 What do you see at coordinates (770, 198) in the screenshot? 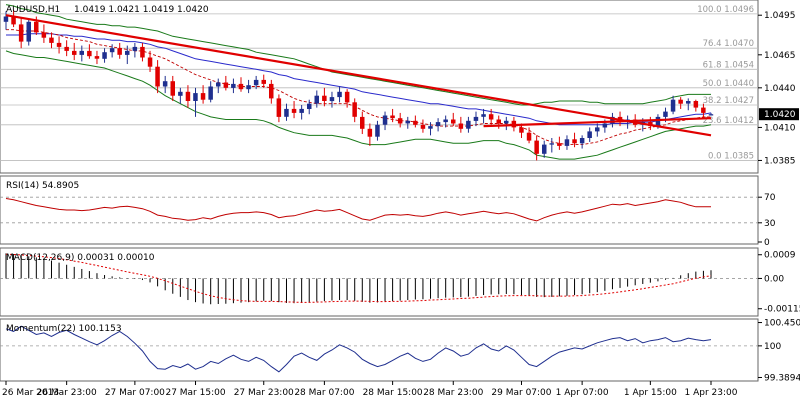
I see `rsi-tick-label: 70` at bounding box center [770, 198].